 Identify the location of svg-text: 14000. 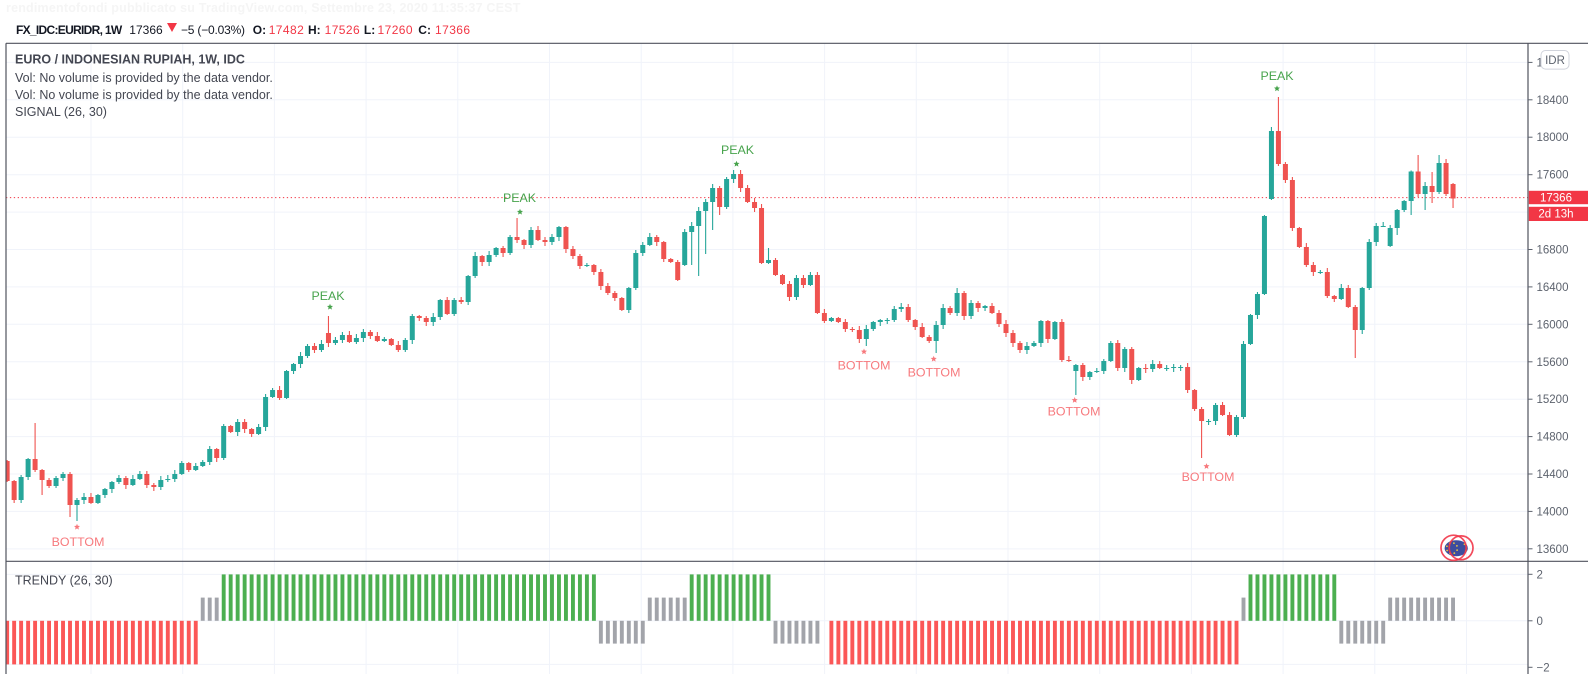
(1553, 512).